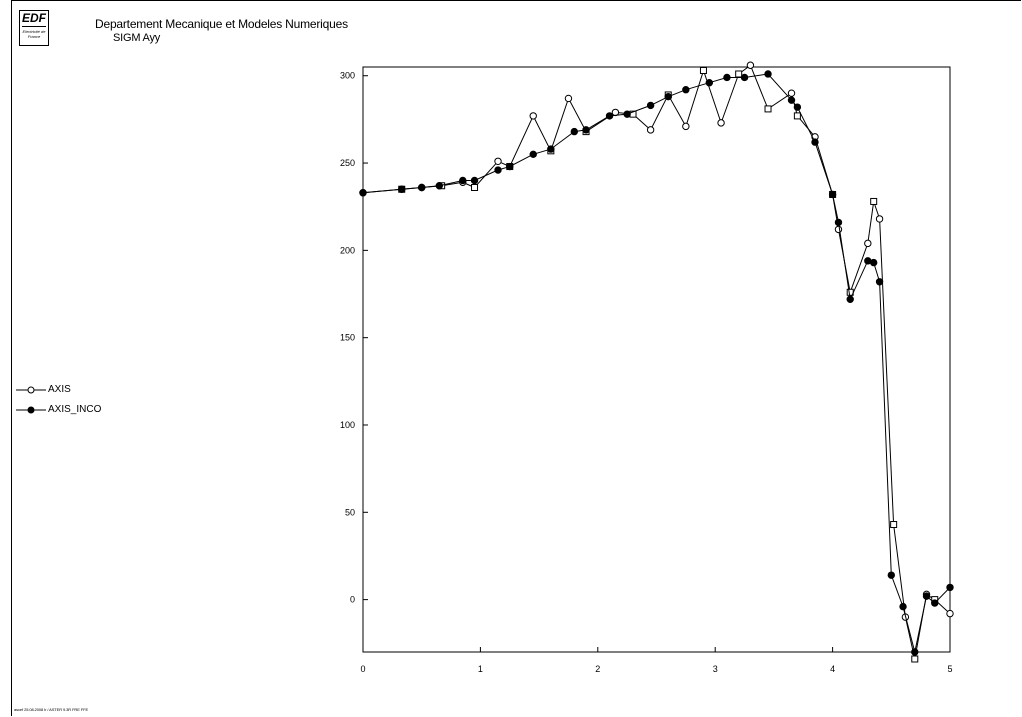 Image resolution: width=1022 pixels, height=717 pixels. I want to click on y-tick-label: 250, so click(347, 163).